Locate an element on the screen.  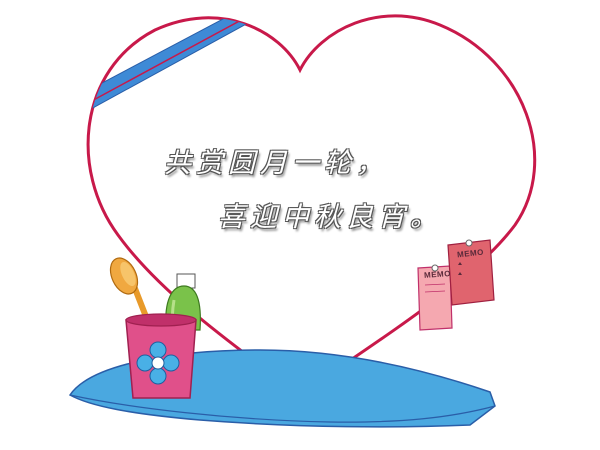
poem-line-1: 共赏圆月一轮， is located at coordinates (276, 163).